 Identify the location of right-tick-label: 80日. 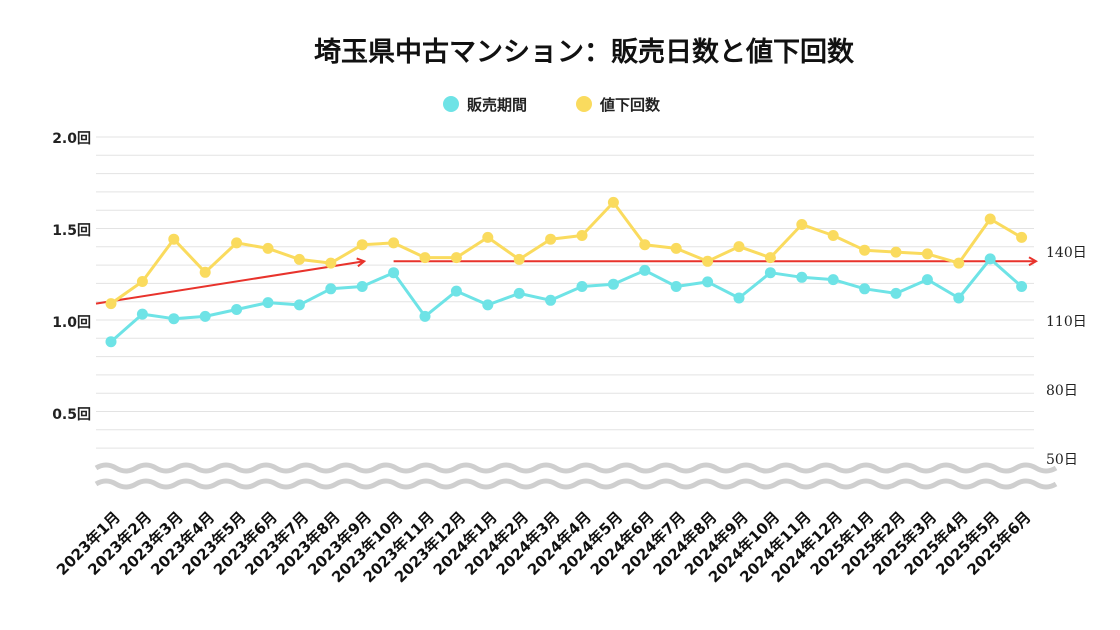
(1062, 391).